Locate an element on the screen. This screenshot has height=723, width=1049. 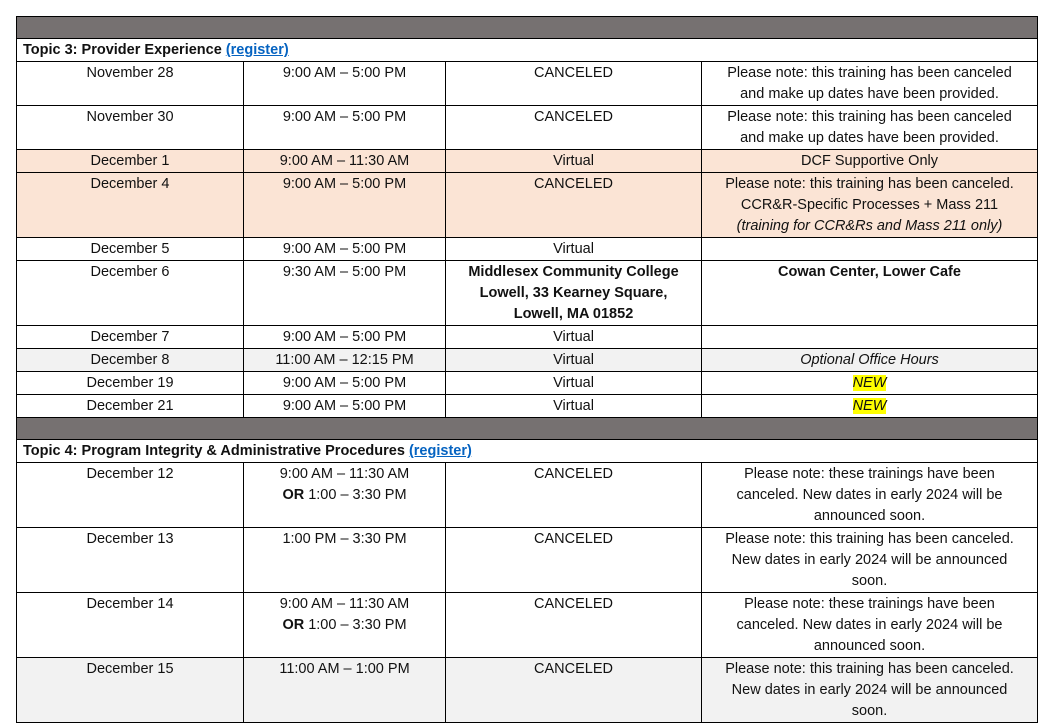
cell-text: November 30 is located at coordinates (130, 117).